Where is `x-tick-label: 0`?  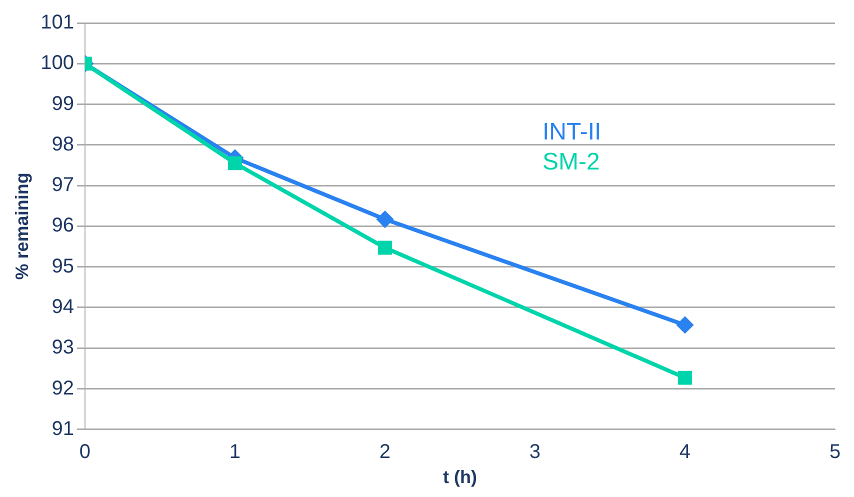
x-tick-label: 0 is located at coordinates (85, 451).